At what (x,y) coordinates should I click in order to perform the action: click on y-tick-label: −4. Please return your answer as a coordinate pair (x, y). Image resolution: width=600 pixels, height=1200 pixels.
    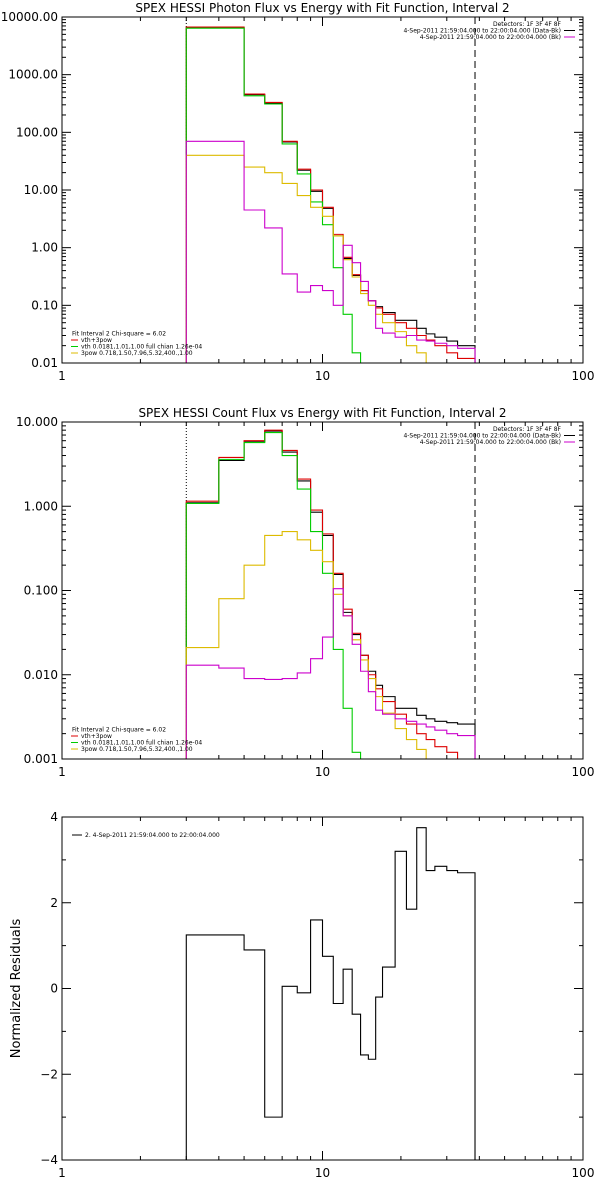
    Looking at the image, I should click on (49, 1160).